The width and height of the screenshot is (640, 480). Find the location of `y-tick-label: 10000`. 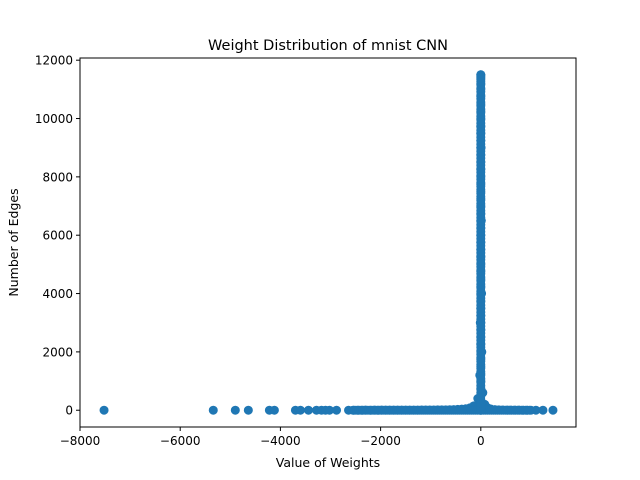

y-tick-label: 10000 is located at coordinates (54, 119).